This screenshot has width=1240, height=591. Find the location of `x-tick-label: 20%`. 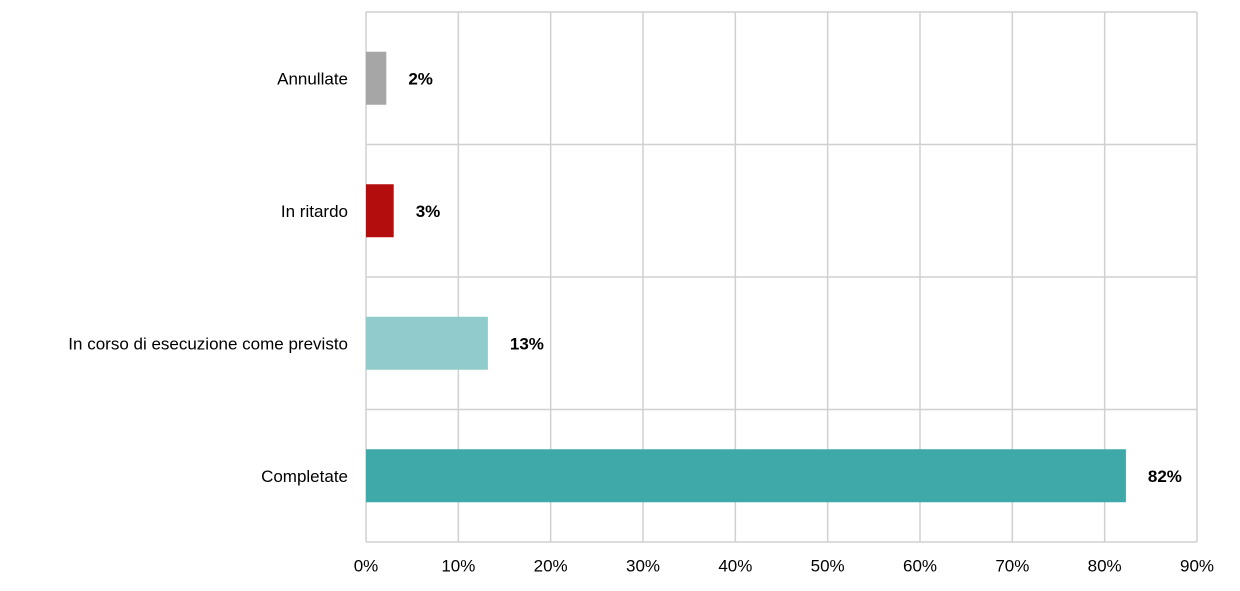

x-tick-label: 20% is located at coordinates (551, 565).